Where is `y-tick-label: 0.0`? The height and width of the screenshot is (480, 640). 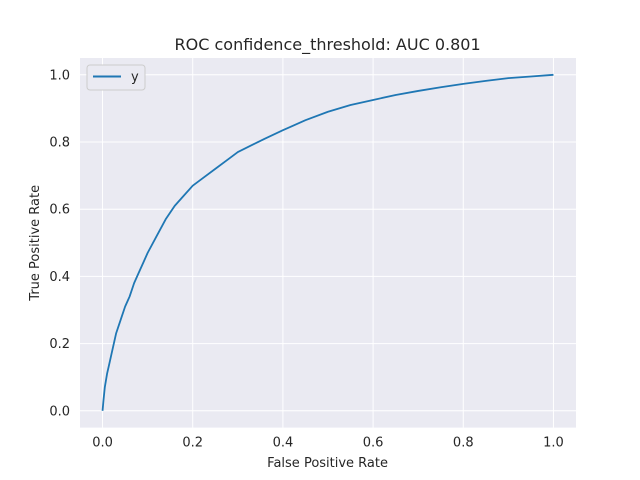
y-tick-label: 0.0 is located at coordinates (59, 411).